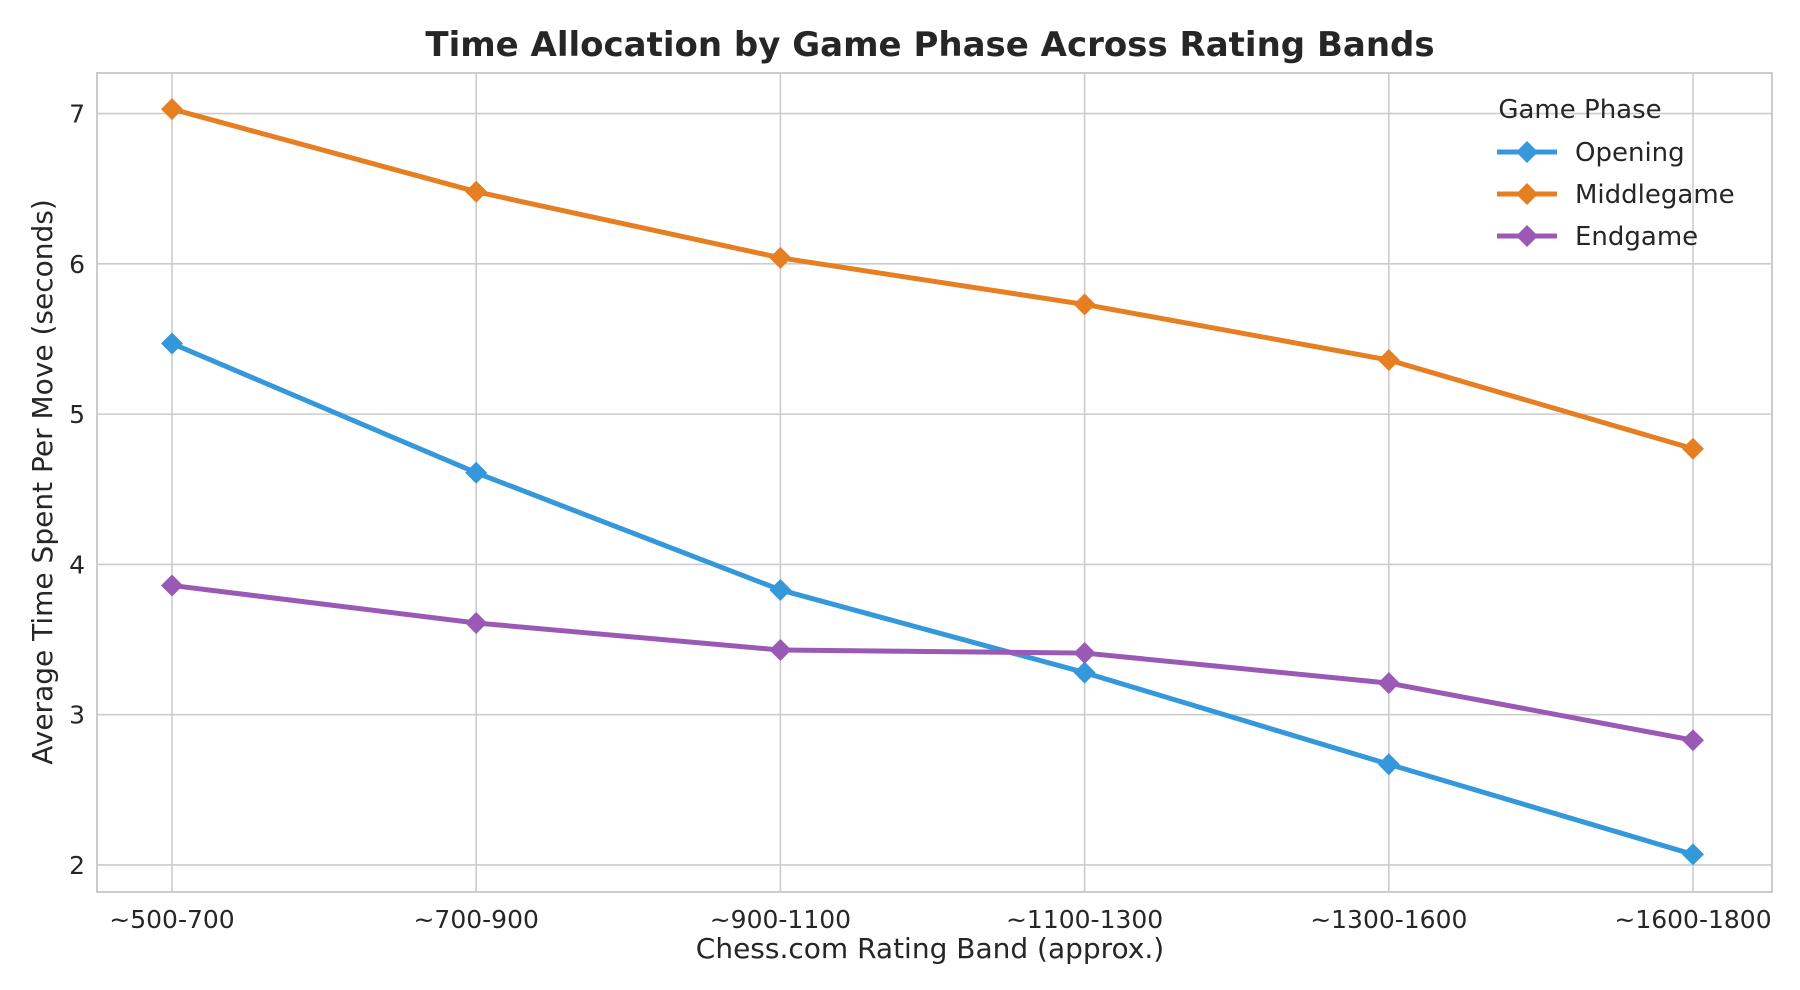  I want to click on legend-item: Middlegame, so click(1616, 195).